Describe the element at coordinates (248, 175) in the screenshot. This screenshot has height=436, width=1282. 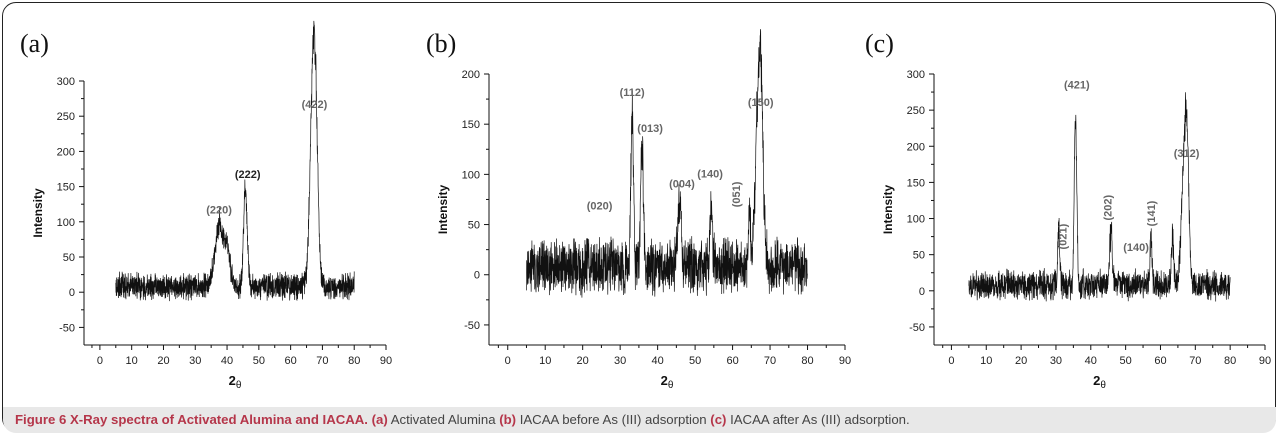
I see `peak-label: (222)` at that location.